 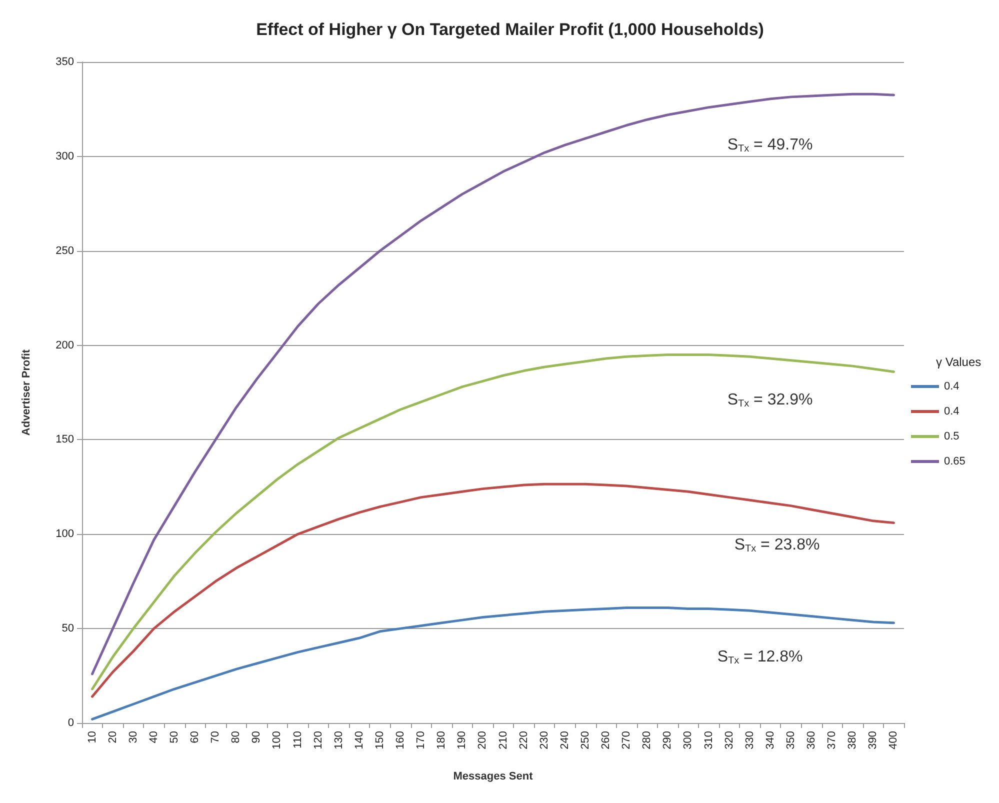 I want to click on x-tick-label: 330, so click(x=750, y=740).